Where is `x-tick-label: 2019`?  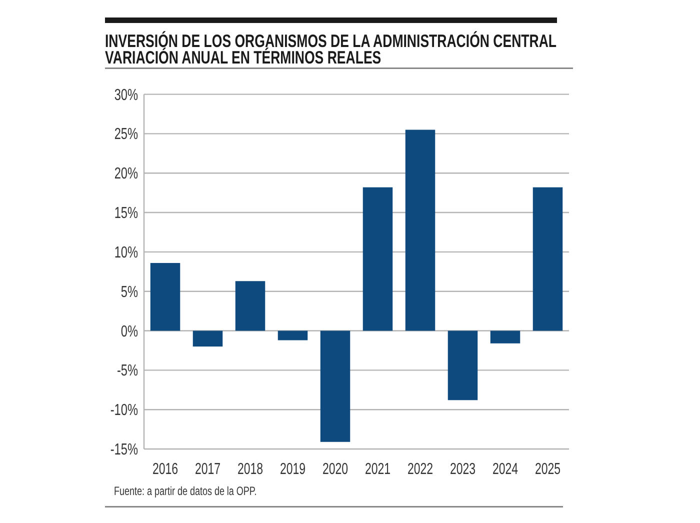
x-tick-label: 2019 is located at coordinates (293, 468).